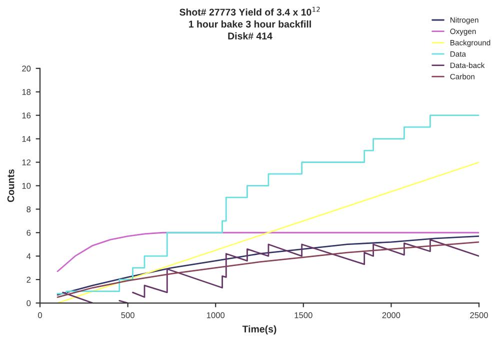  I want to click on y-tick-label: 10, so click(26, 185).